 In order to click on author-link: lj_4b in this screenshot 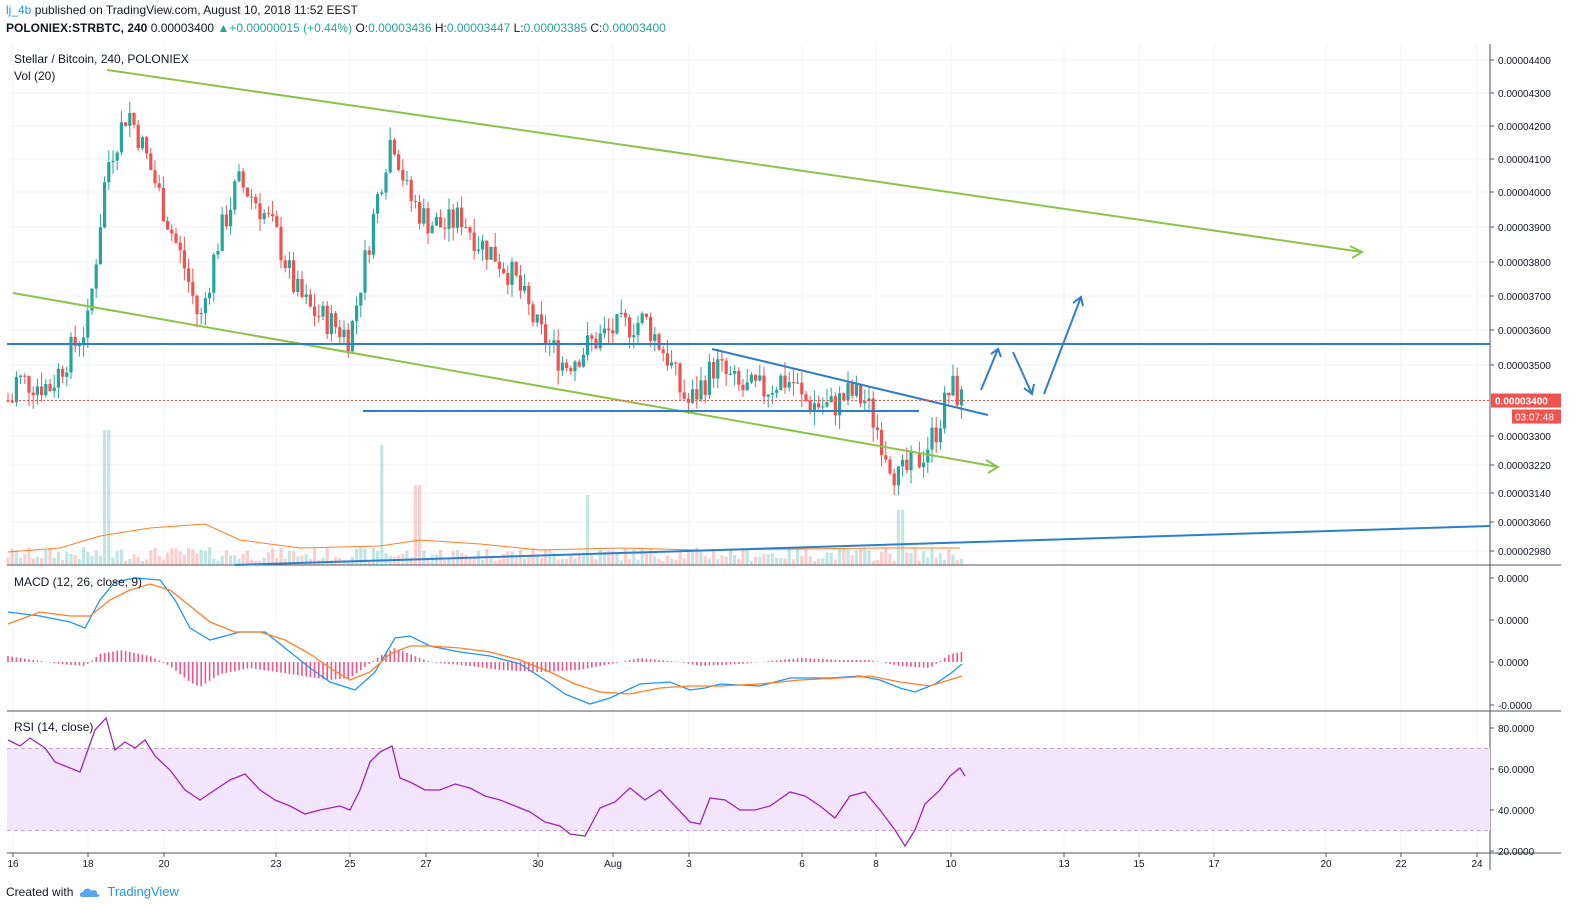, I will do `click(19, 10)`.